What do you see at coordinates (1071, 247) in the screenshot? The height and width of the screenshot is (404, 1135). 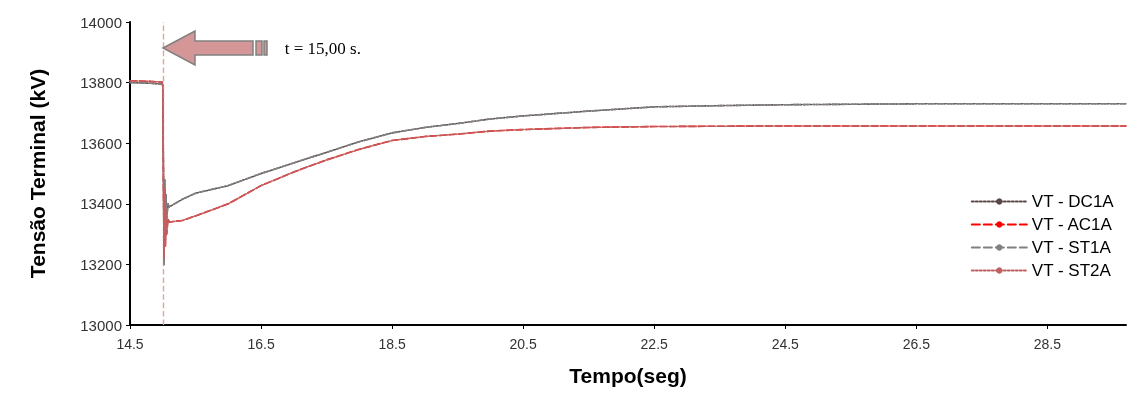 I see `legend-label: VT - ST1A` at bounding box center [1071, 247].